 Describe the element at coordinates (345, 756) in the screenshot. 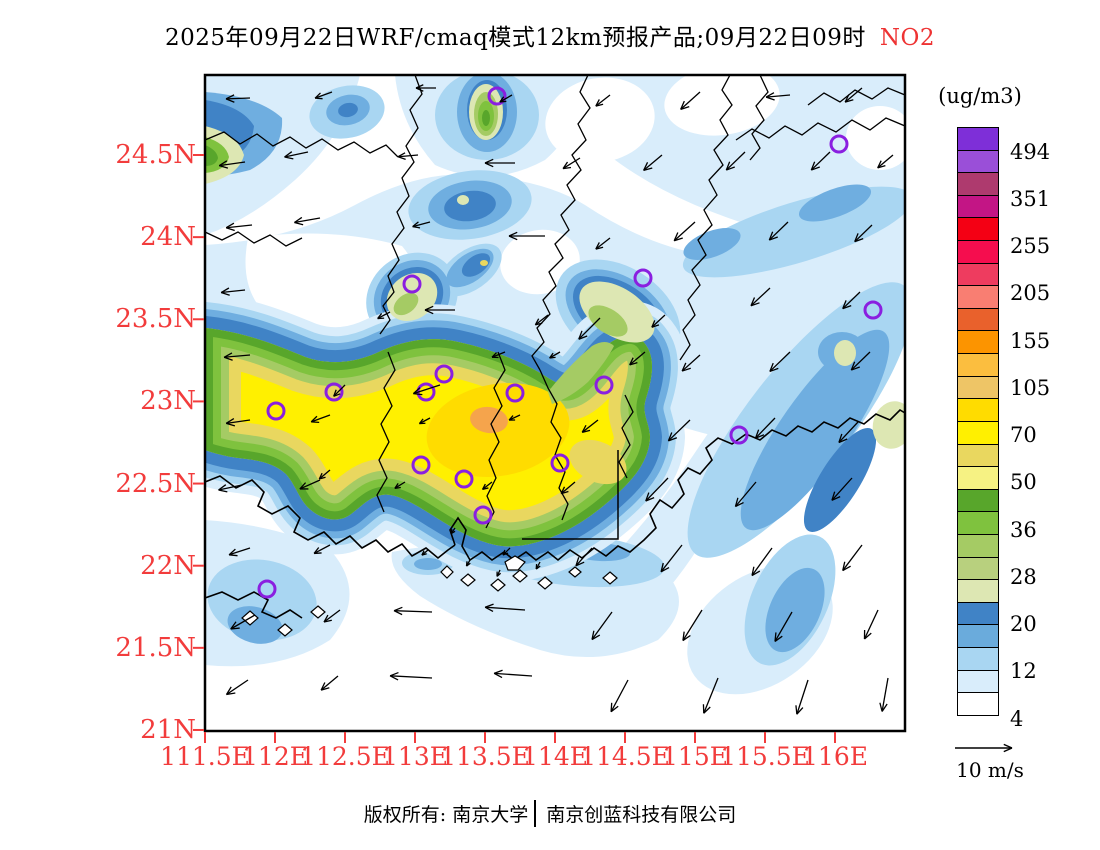

I see `lon-label-112.5E: 112.5E` at that location.